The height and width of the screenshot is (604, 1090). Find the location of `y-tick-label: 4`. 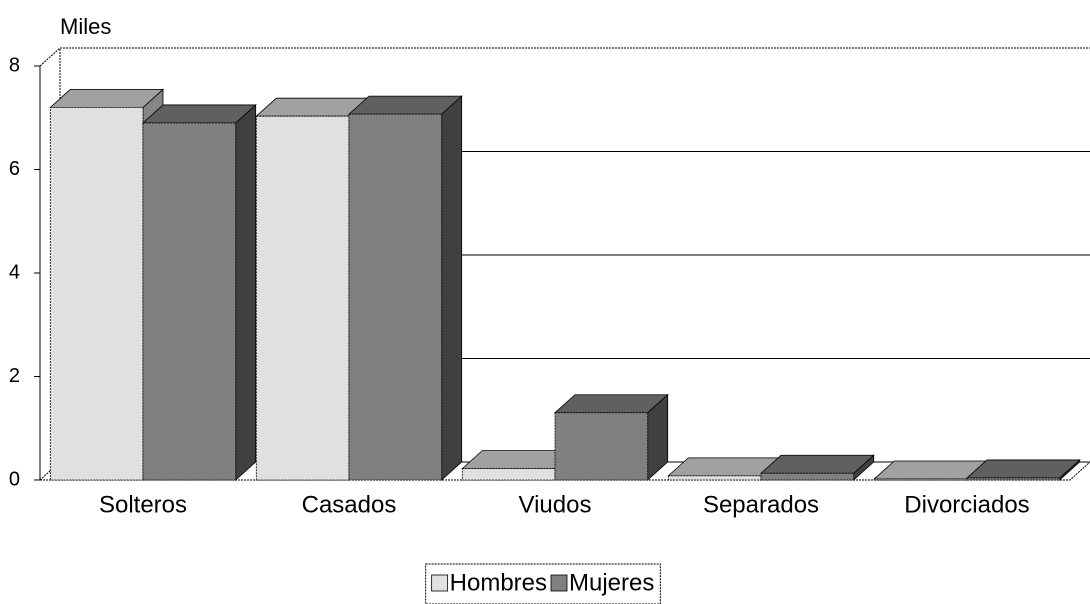

y-tick-label: 4 is located at coordinates (14, 272).